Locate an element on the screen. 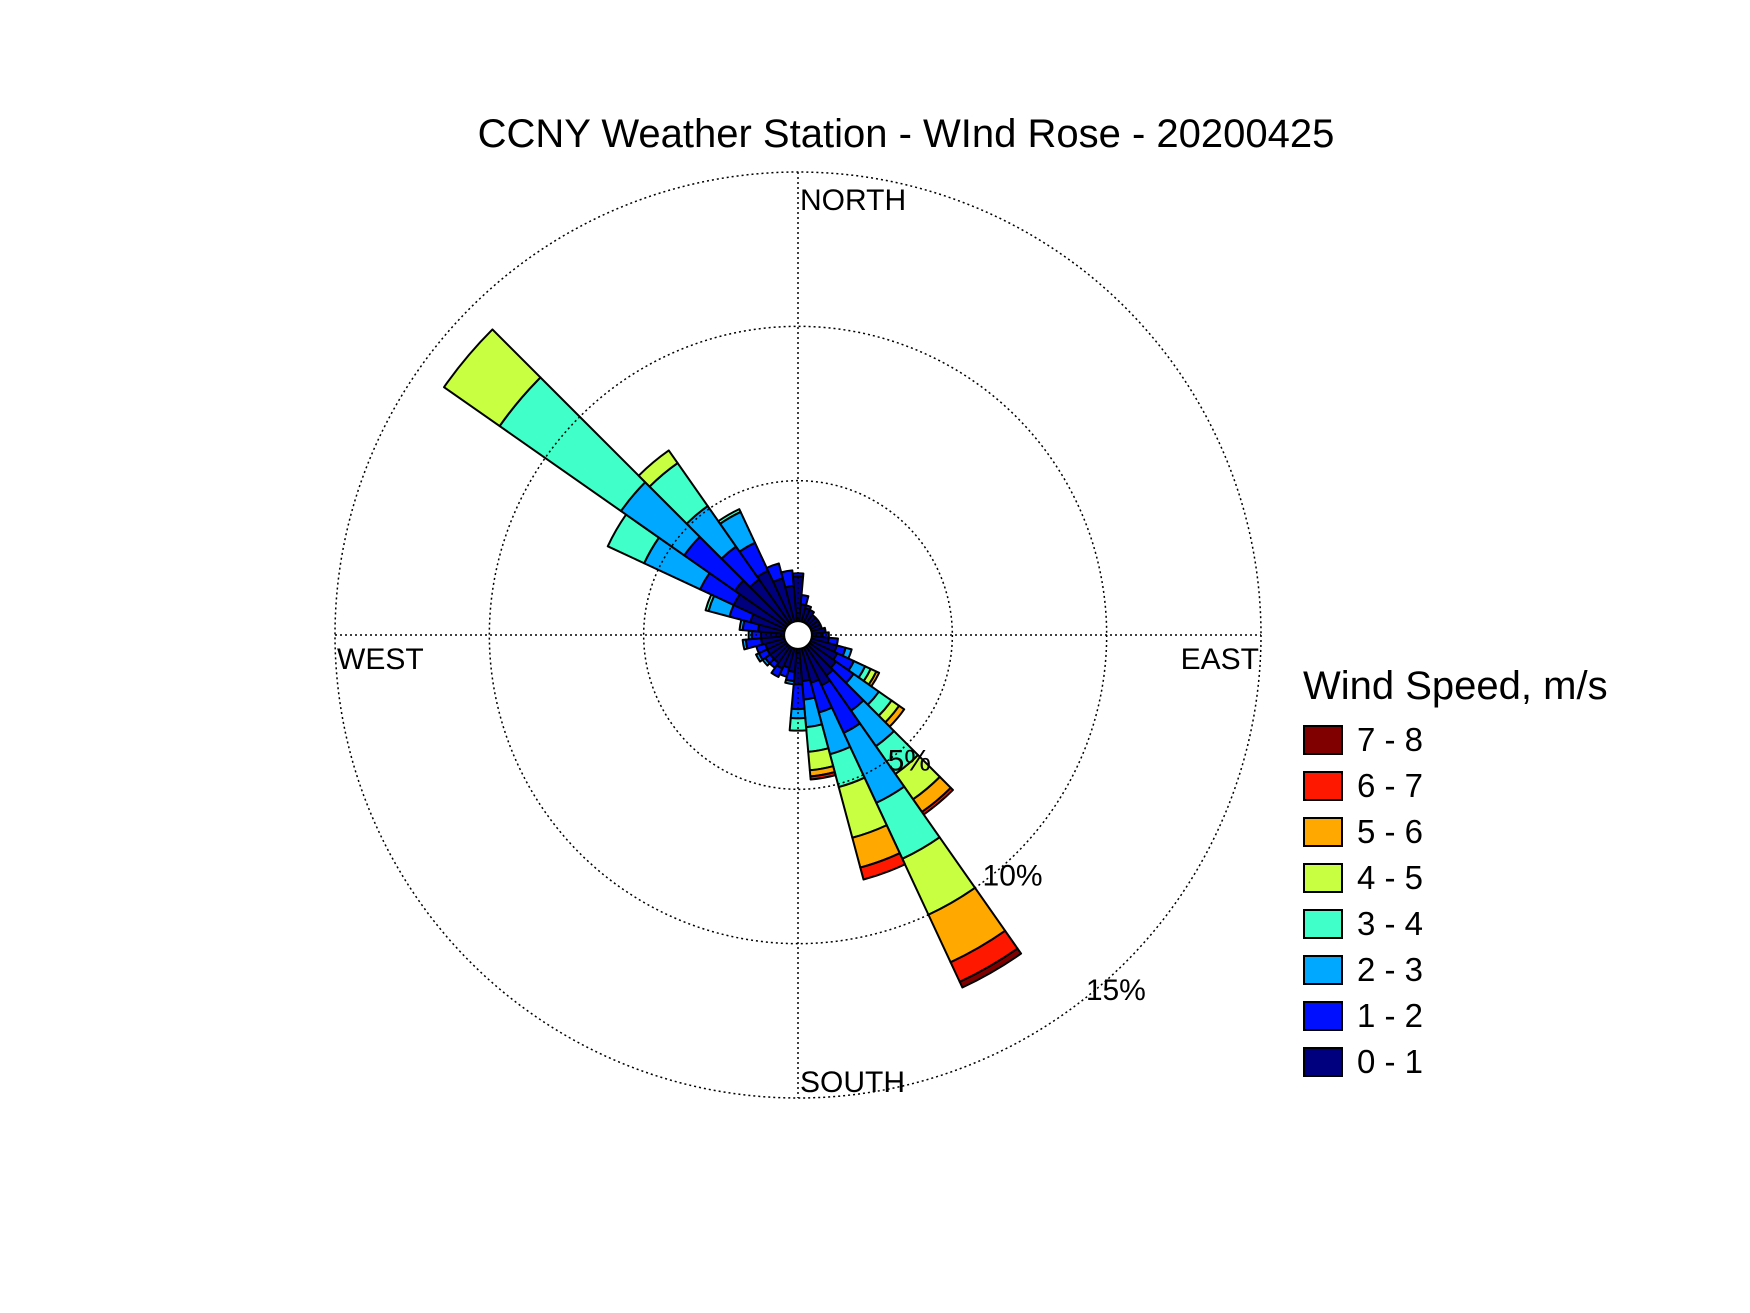  legend-label: 3 - 4 is located at coordinates (1390, 923).